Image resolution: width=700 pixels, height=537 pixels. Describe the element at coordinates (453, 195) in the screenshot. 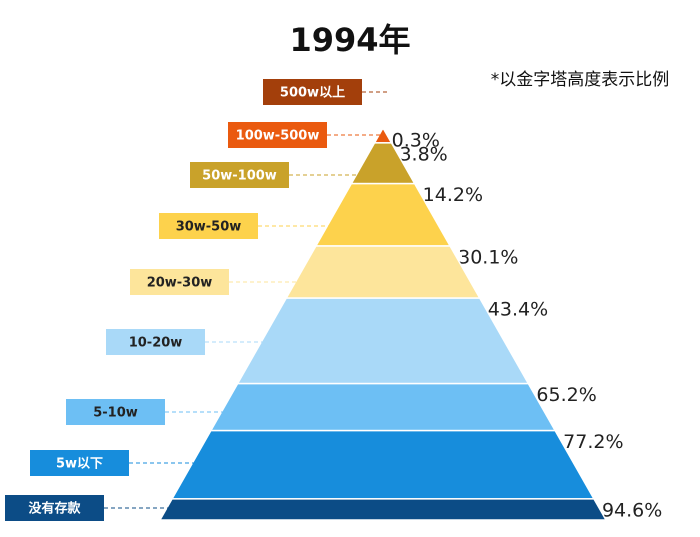

I see `value-label: 14.2%` at that location.